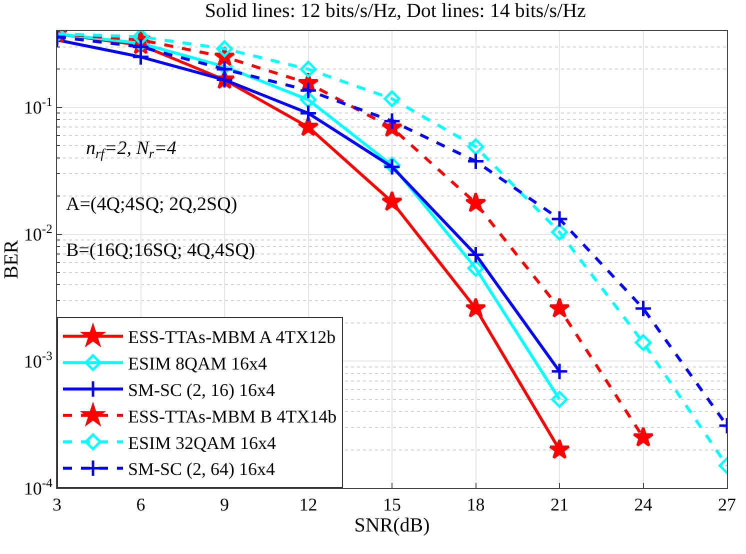  What do you see at coordinates (131, 149) in the screenshot?
I see `annotation: n$_{rf}$=2, N$_{r}$=4` at bounding box center [131, 149].